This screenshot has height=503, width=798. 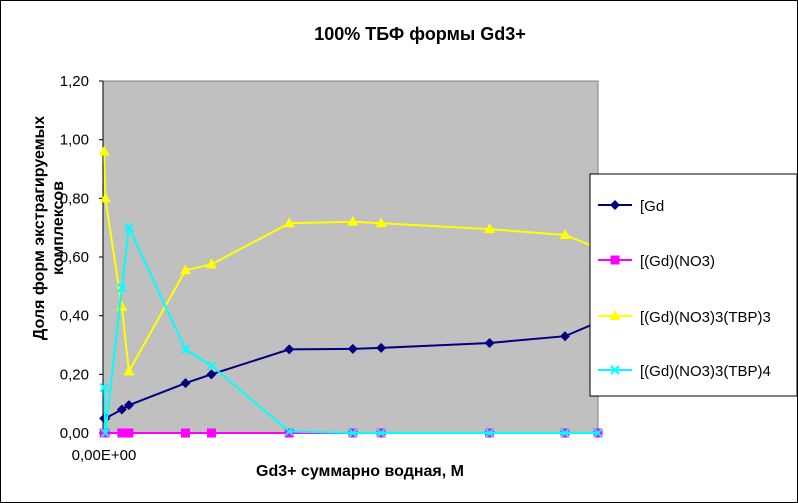 What do you see at coordinates (360, 471) in the screenshot?
I see `x-axis-label: Gd3+ суммарно водная, М` at bounding box center [360, 471].